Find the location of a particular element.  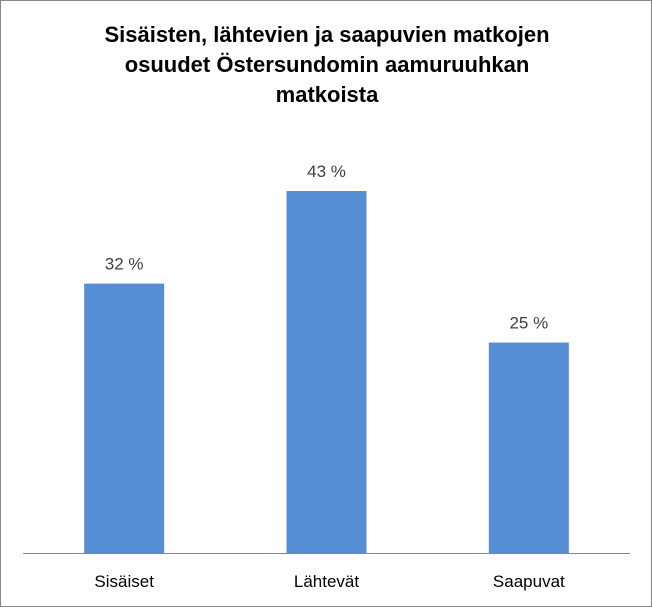

x-tick-label-sisäiset: Sisäiset is located at coordinates (124, 581).